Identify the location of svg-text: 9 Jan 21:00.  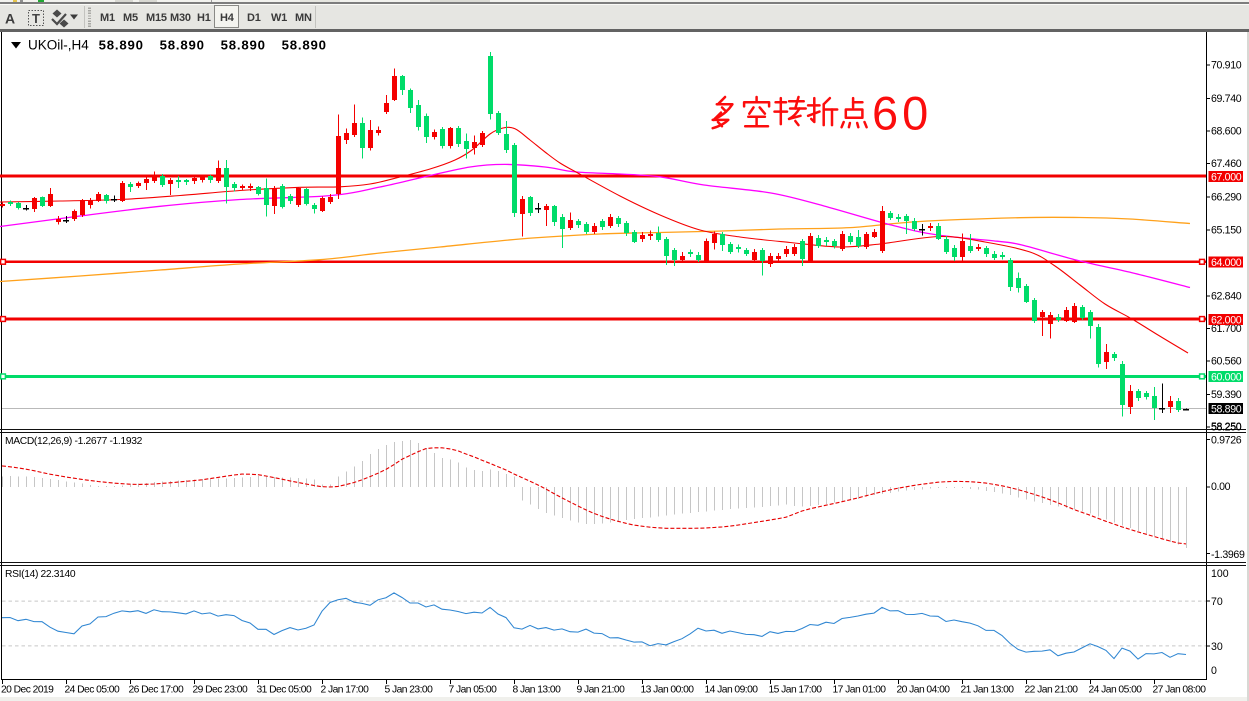
(601, 690).